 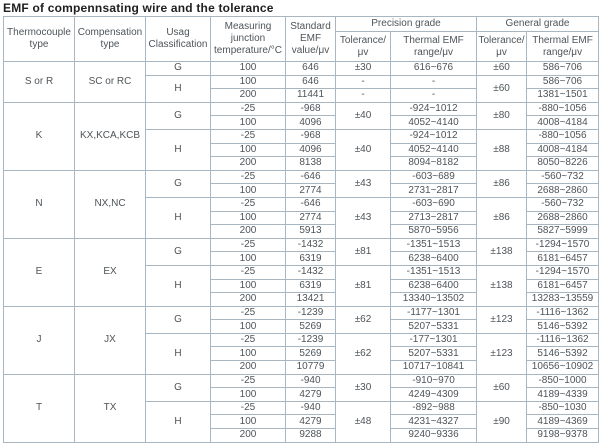 What do you see at coordinates (563, 354) in the screenshot?
I see `general-range-cell: 5146~5392` at bounding box center [563, 354].